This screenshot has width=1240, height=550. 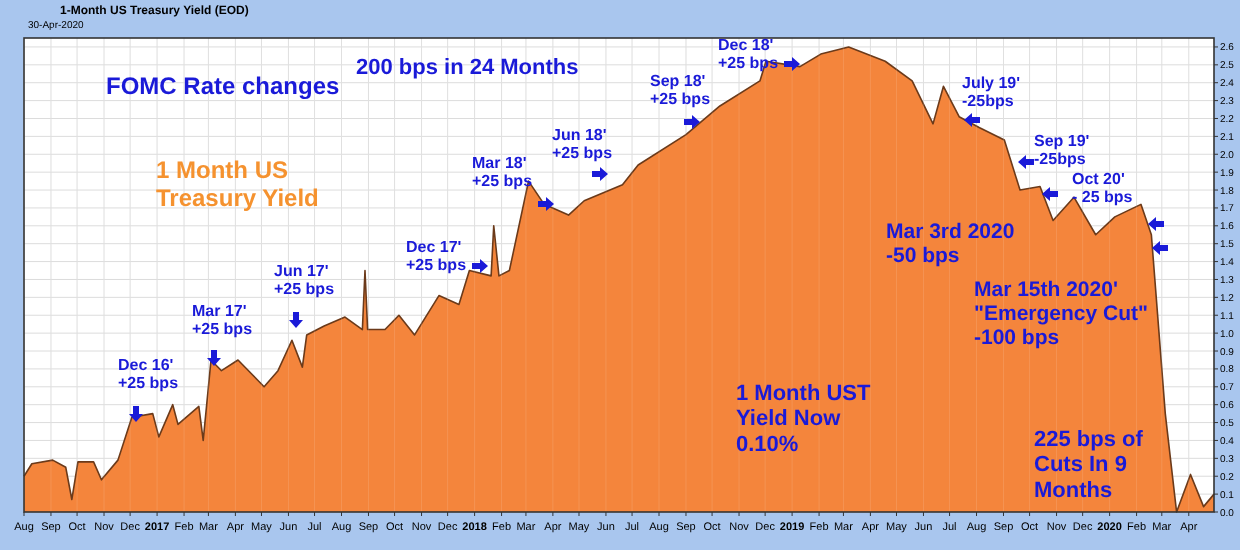 I want to click on annotation: Mar 18' +25 bps, so click(x=503, y=172).